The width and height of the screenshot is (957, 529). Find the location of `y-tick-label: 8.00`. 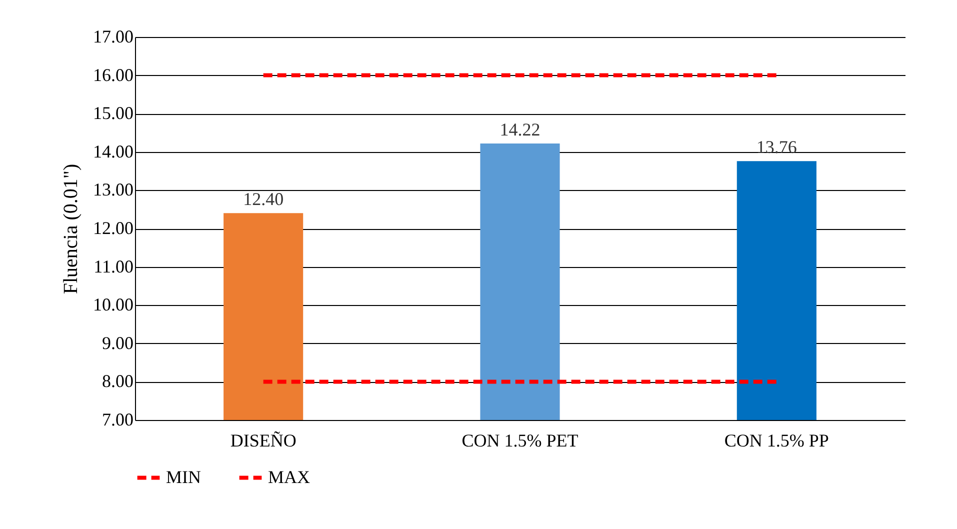

y-tick-label: 8.00 is located at coordinates (118, 381).